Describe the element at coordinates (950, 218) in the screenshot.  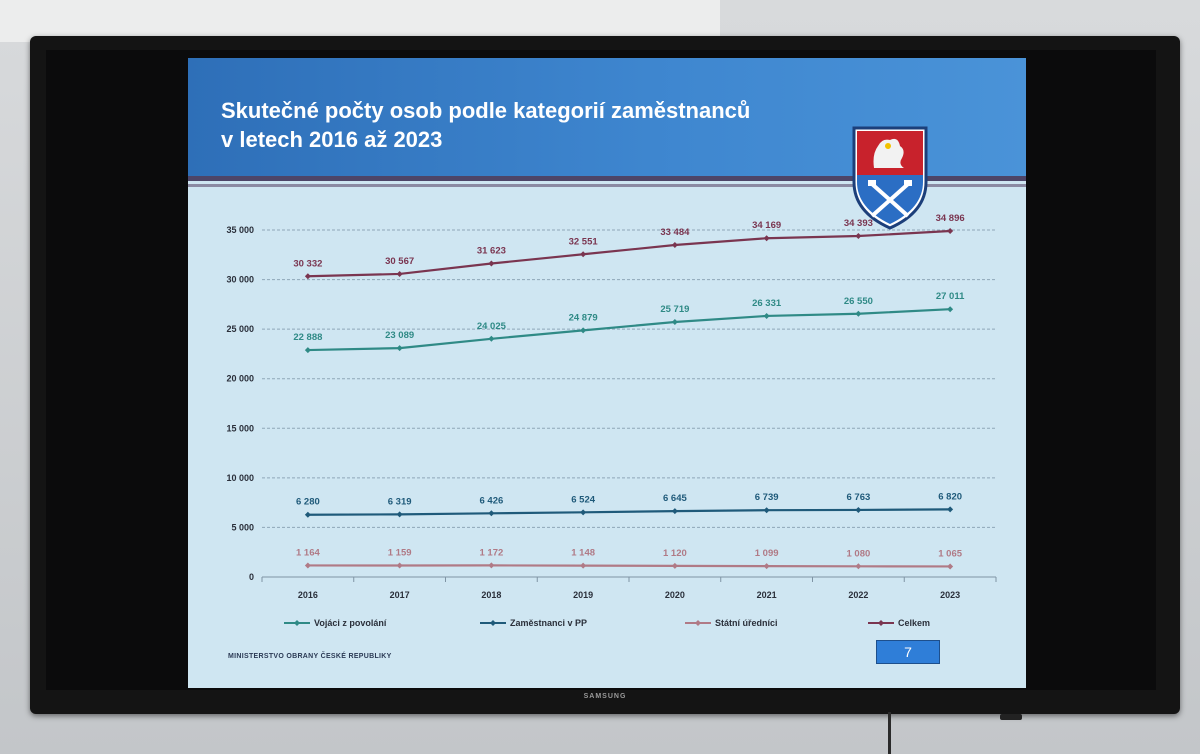
I see `data-label: 34 896` at that location.